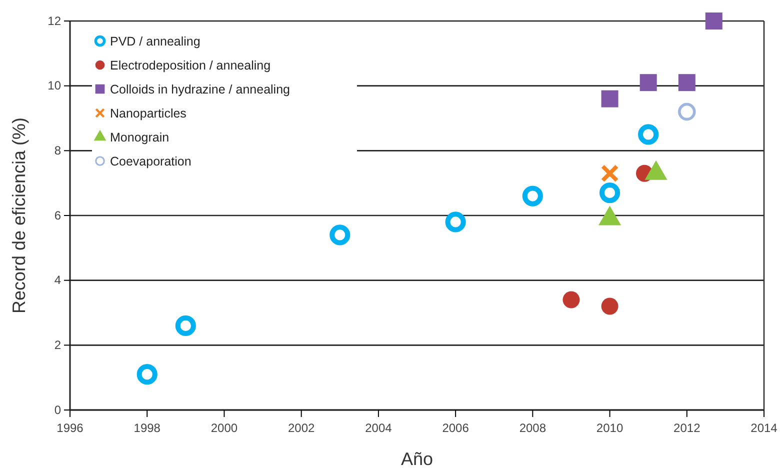  Describe the element at coordinates (155, 41) in the screenshot. I see `legend-label: PVD / annealing` at that location.